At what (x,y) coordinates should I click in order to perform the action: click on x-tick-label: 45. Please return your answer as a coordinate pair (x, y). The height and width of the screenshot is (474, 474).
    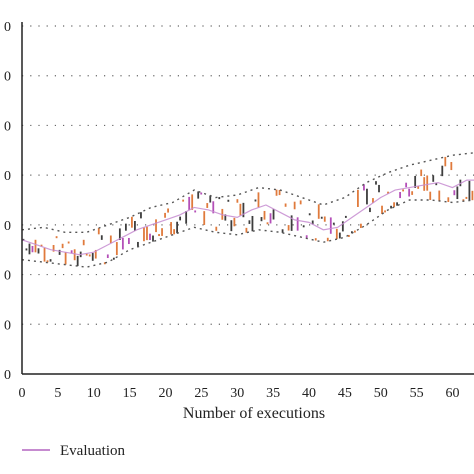
    Looking at the image, I should click on (345, 393).